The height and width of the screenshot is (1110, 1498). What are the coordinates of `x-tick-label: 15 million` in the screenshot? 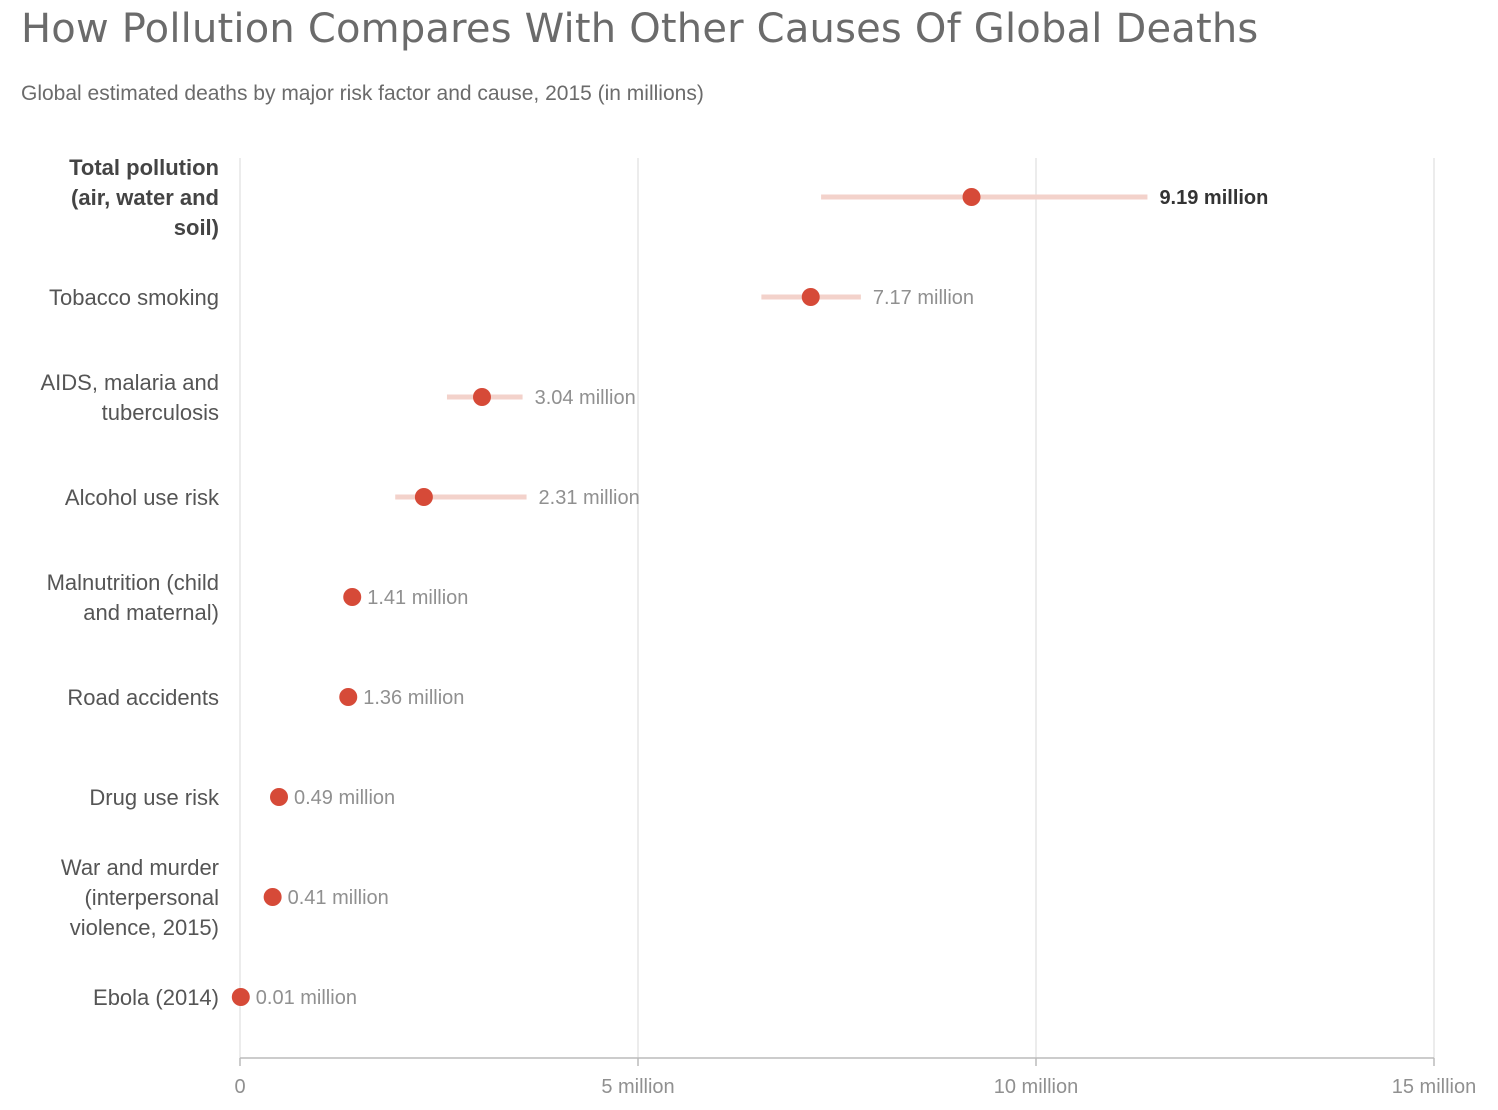 It's located at (1434, 1087).